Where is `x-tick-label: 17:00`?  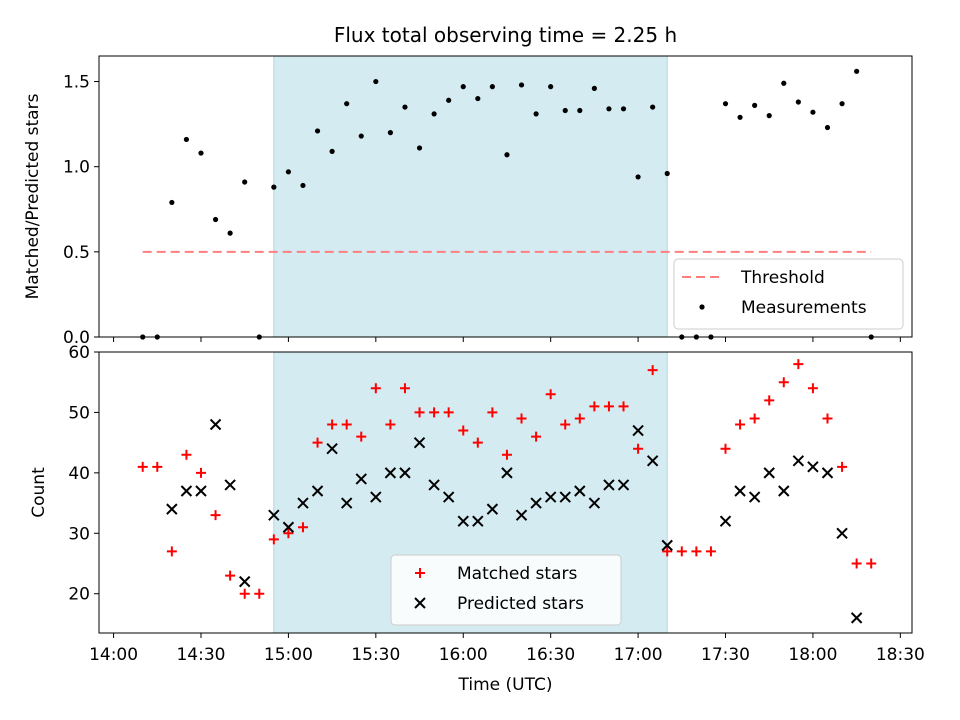
x-tick-label: 17:00 is located at coordinates (638, 655).